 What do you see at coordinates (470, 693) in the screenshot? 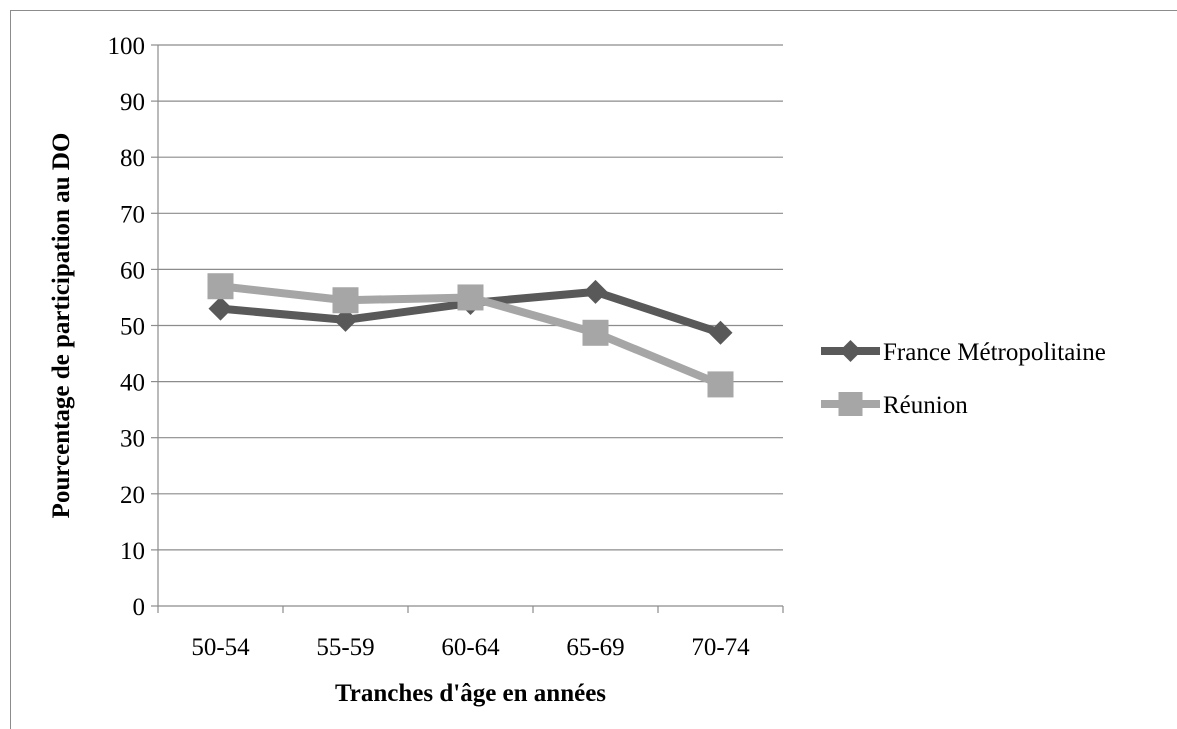
I see `x-axis-title: Tranches d'âge en années` at bounding box center [470, 693].